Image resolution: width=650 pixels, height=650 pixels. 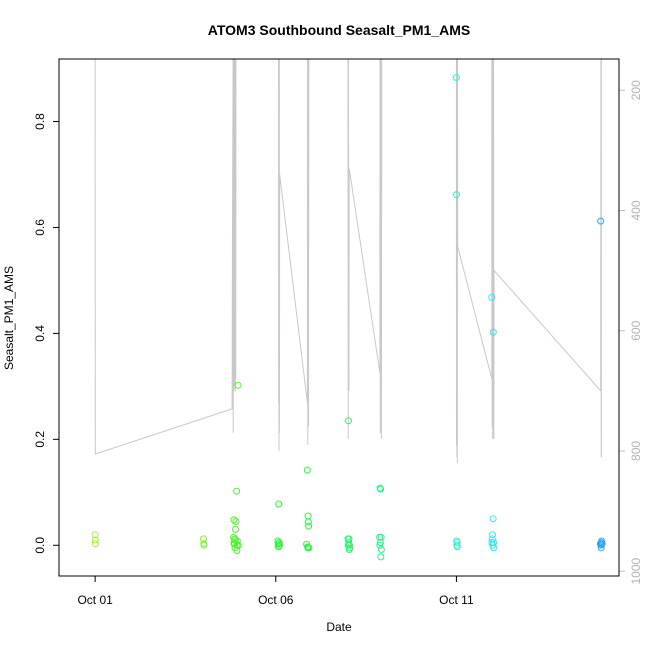 What do you see at coordinates (339, 627) in the screenshot?
I see `x-axis-label: Date` at bounding box center [339, 627].